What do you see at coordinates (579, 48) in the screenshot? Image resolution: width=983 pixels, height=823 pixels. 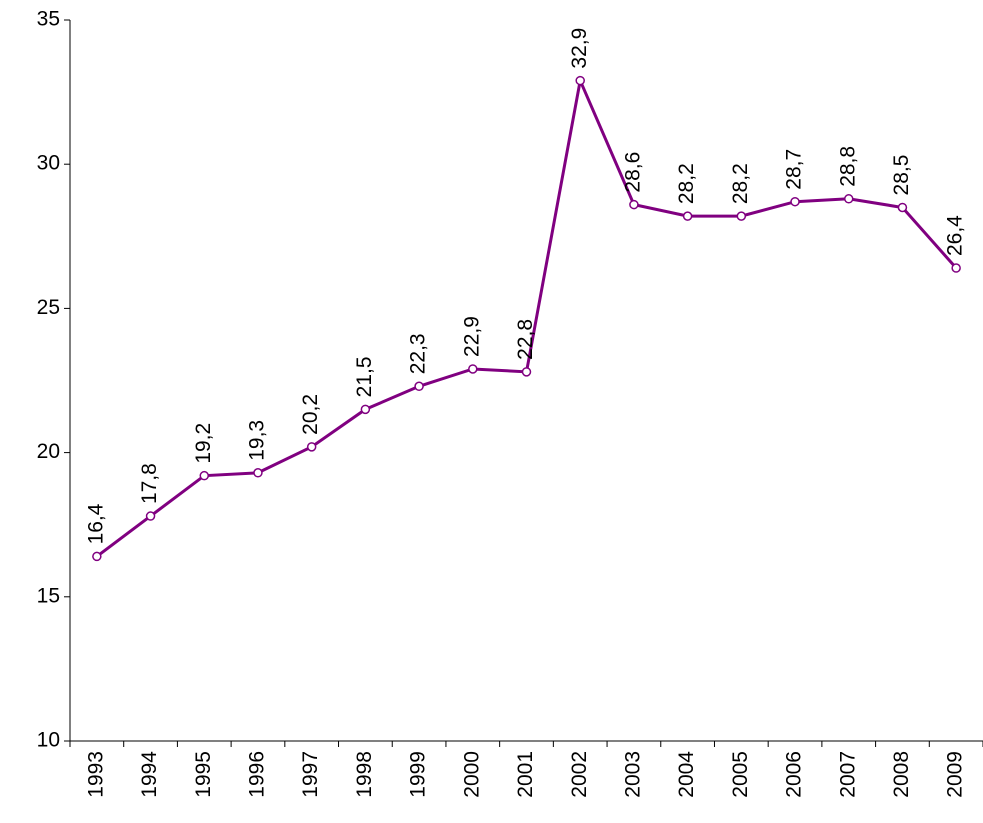 I see `value-label: 32,9` at bounding box center [579, 48].